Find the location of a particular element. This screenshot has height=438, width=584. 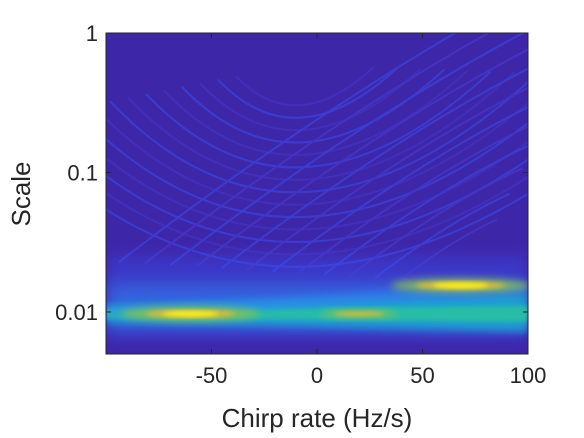

x-tick-label: -50 is located at coordinates (212, 375).